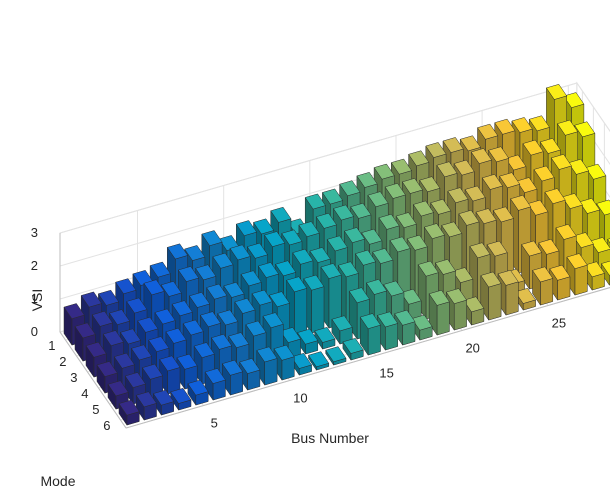 Image resolution: width=610 pixels, height=489 pixels. I want to click on x-tick-label: 5, so click(214, 423).